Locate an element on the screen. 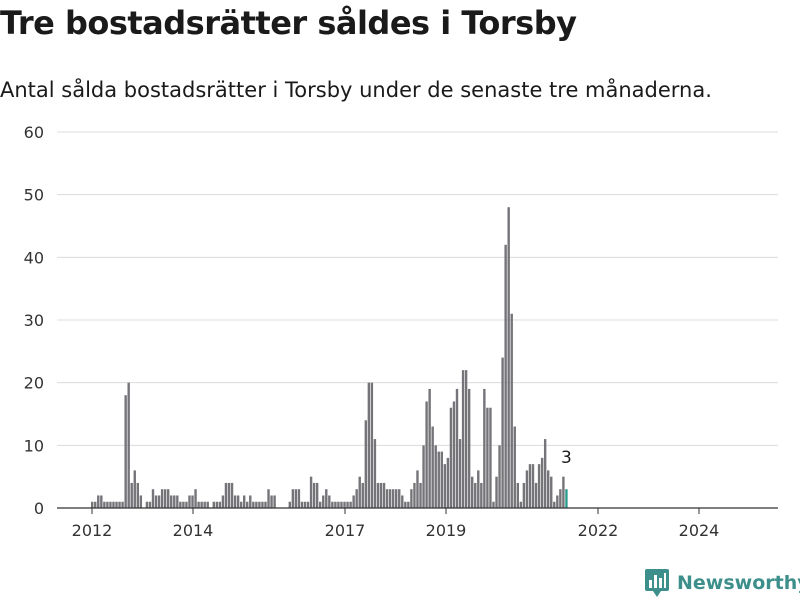 This screenshot has width=800, height=600. newsworthy-icon is located at coordinates (657, 583).